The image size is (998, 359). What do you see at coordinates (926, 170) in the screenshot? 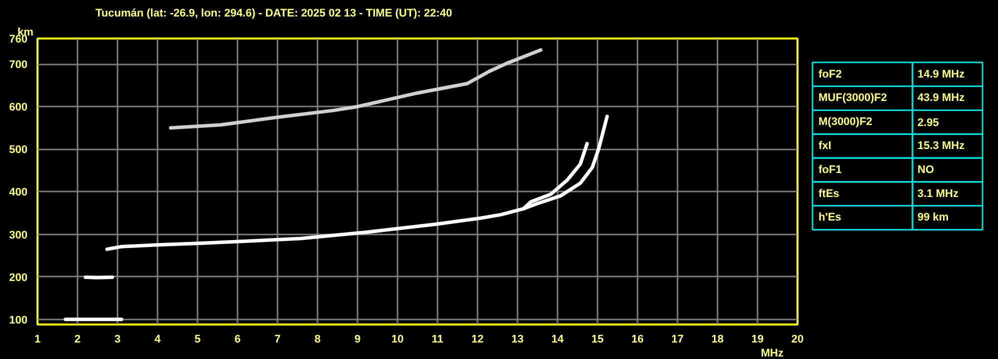
I see `text: NO` at bounding box center [926, 170].